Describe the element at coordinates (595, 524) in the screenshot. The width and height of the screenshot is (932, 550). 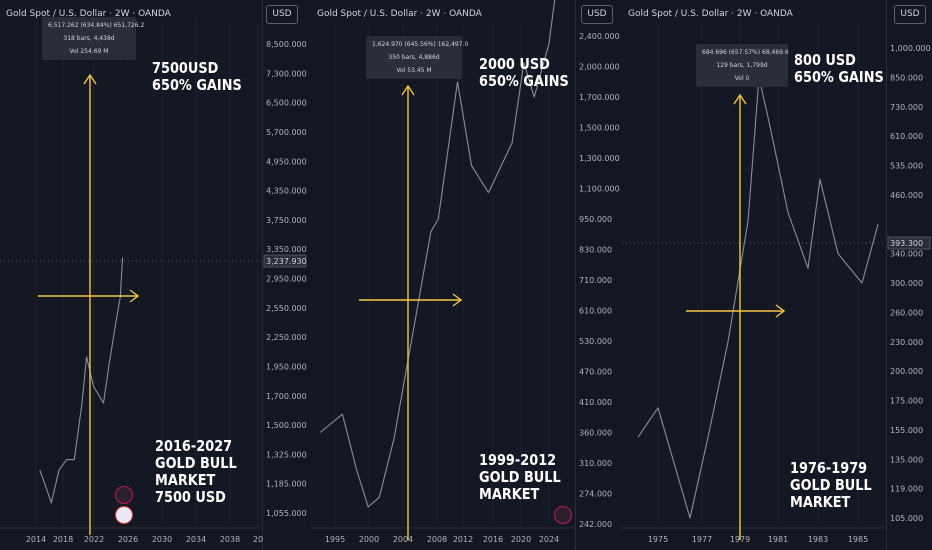
I see `y-tick-label: 242.000` at that location.